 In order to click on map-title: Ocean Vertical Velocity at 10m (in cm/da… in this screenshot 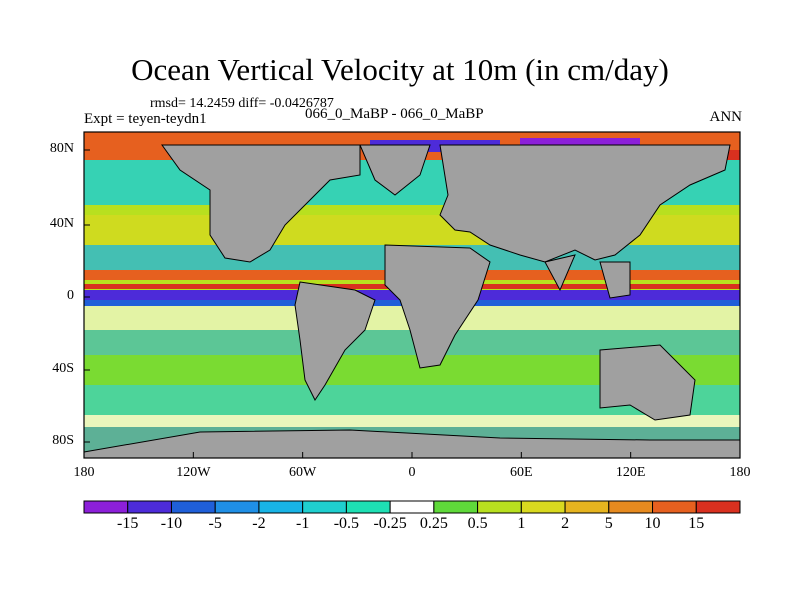, I will do `click(400, 69)`.